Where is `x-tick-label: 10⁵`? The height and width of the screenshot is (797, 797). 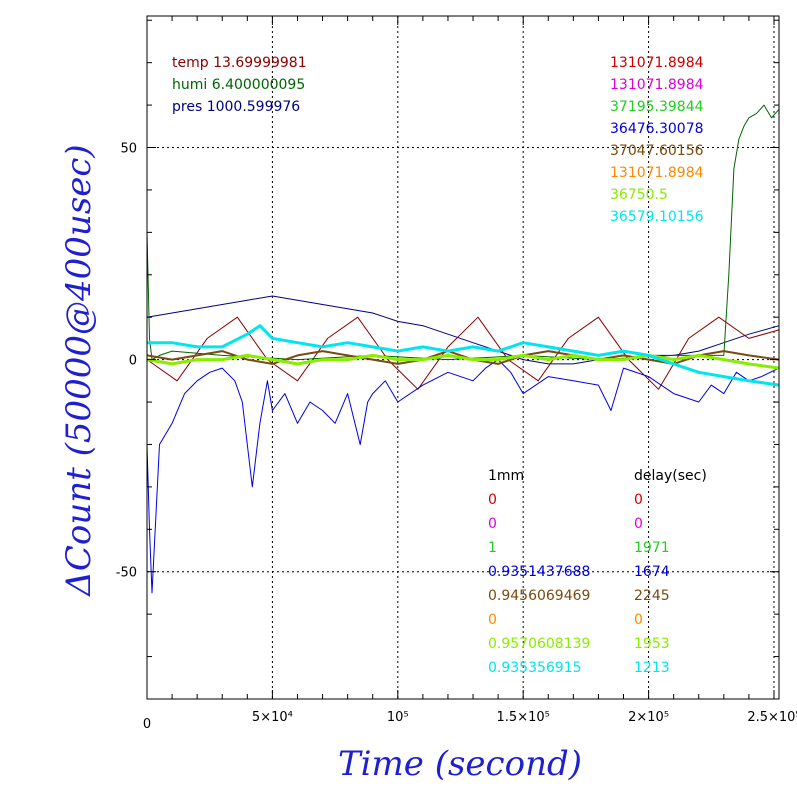
x-tick-label: 10⁵ is located at coordinates (398, 717).